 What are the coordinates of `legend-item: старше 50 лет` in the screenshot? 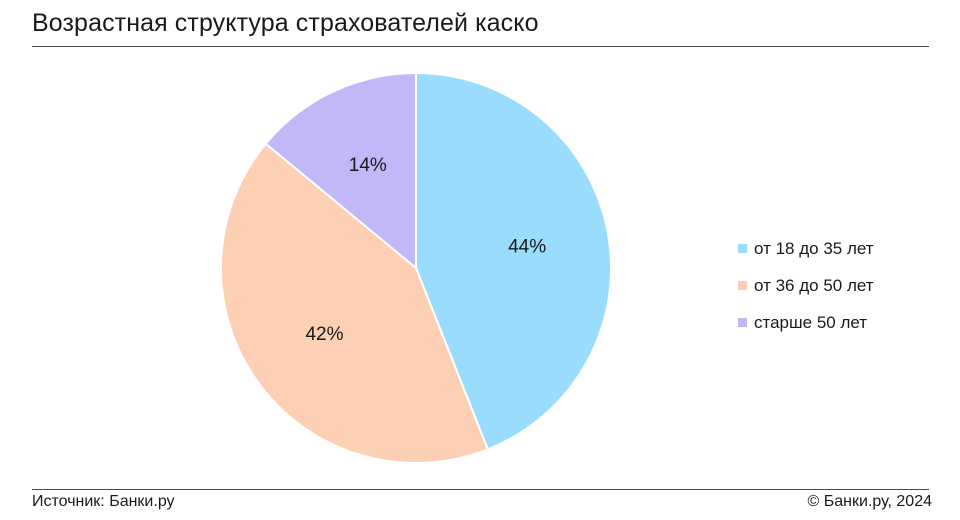 It's located at (806, 322).